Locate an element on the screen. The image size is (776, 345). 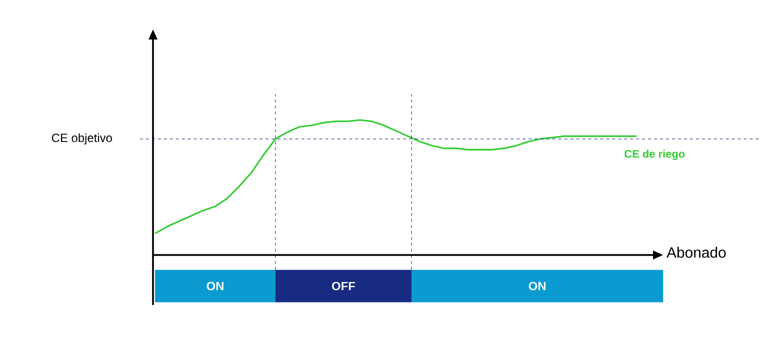
ref-line-label: CE objetivo is located at coordinates (82, 138).